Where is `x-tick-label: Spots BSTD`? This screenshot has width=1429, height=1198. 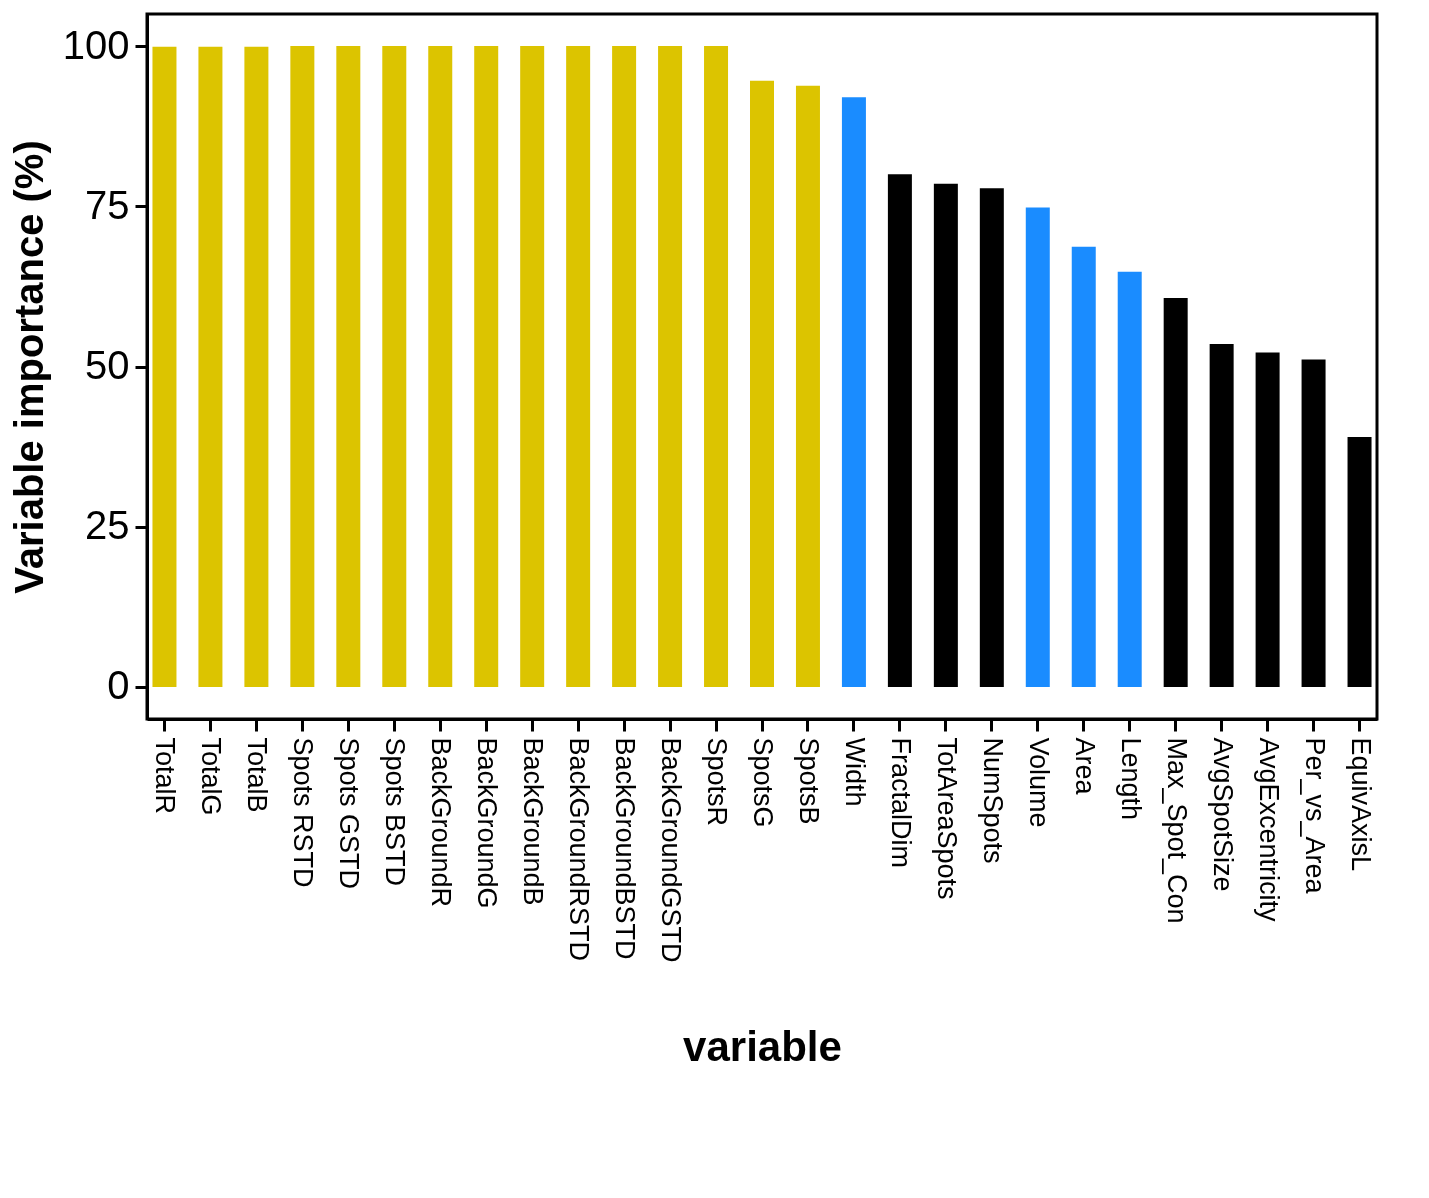
x-tick-label: Spots BSTD is located at coordinates (395, 812).